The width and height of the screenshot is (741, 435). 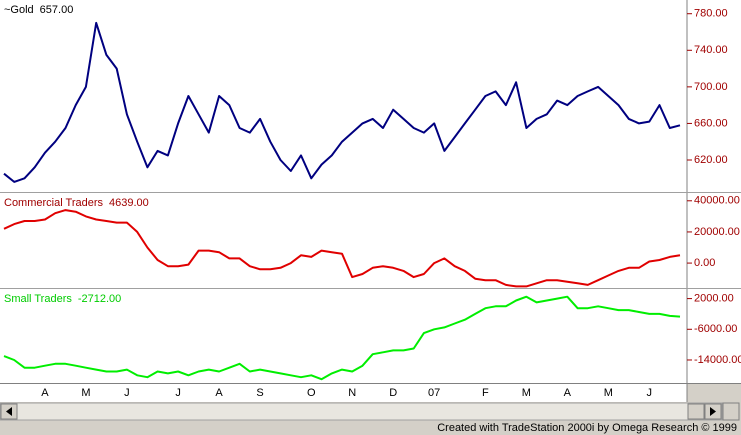 I want to click on pane-title-text: Small Traders, so click(x=38, y=299).